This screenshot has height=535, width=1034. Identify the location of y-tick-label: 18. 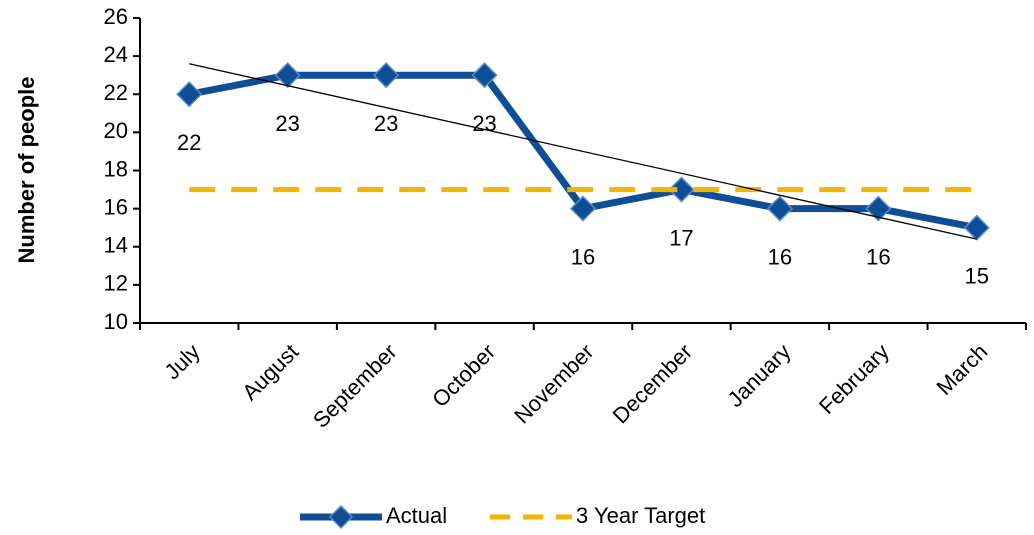
(116, 168).